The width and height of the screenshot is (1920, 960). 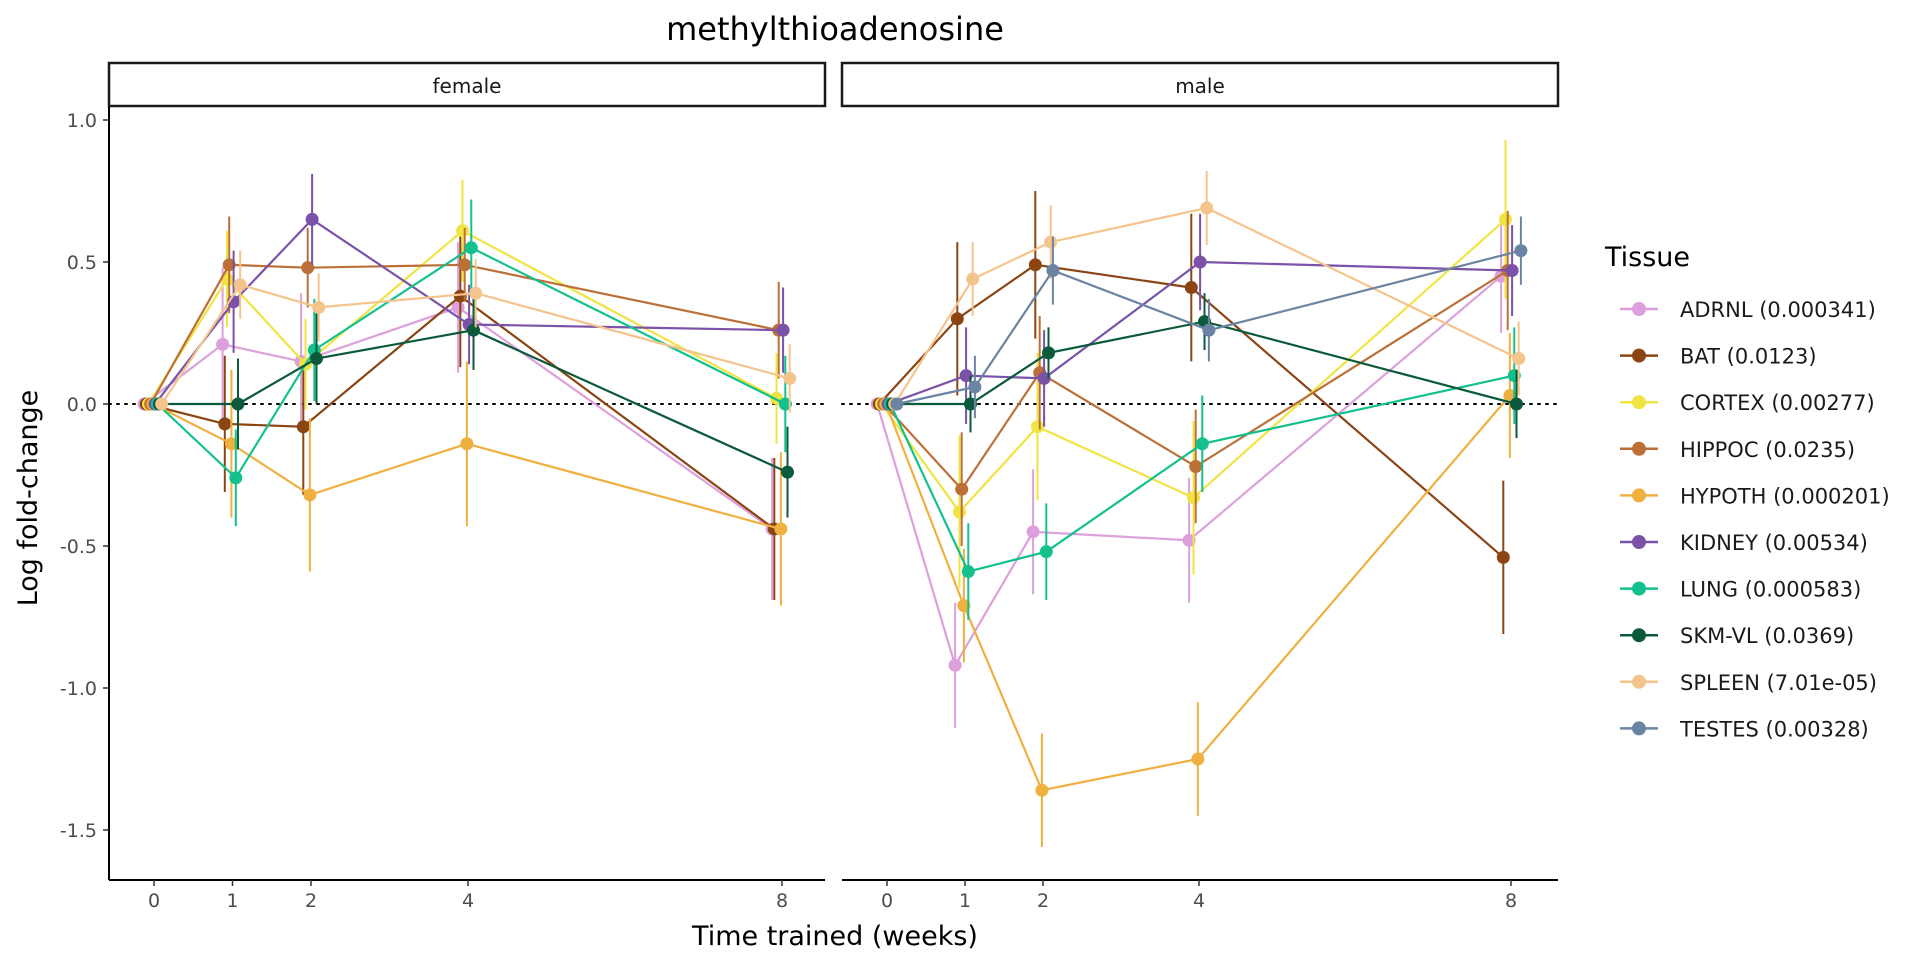 I want to click on series-kidney, so click(x=469, y=292).